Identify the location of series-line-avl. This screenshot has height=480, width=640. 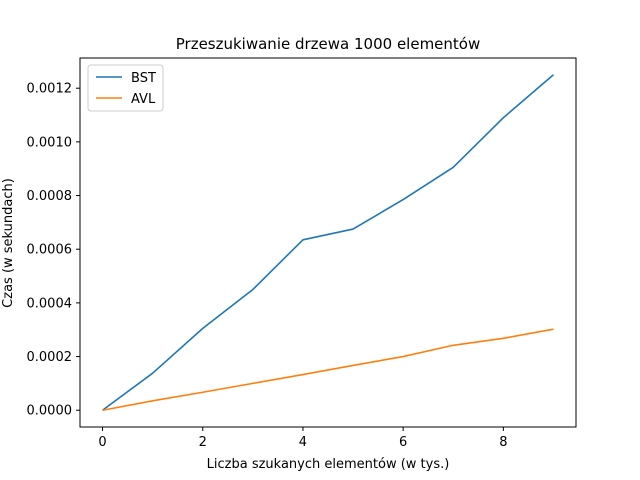
(328, 370).